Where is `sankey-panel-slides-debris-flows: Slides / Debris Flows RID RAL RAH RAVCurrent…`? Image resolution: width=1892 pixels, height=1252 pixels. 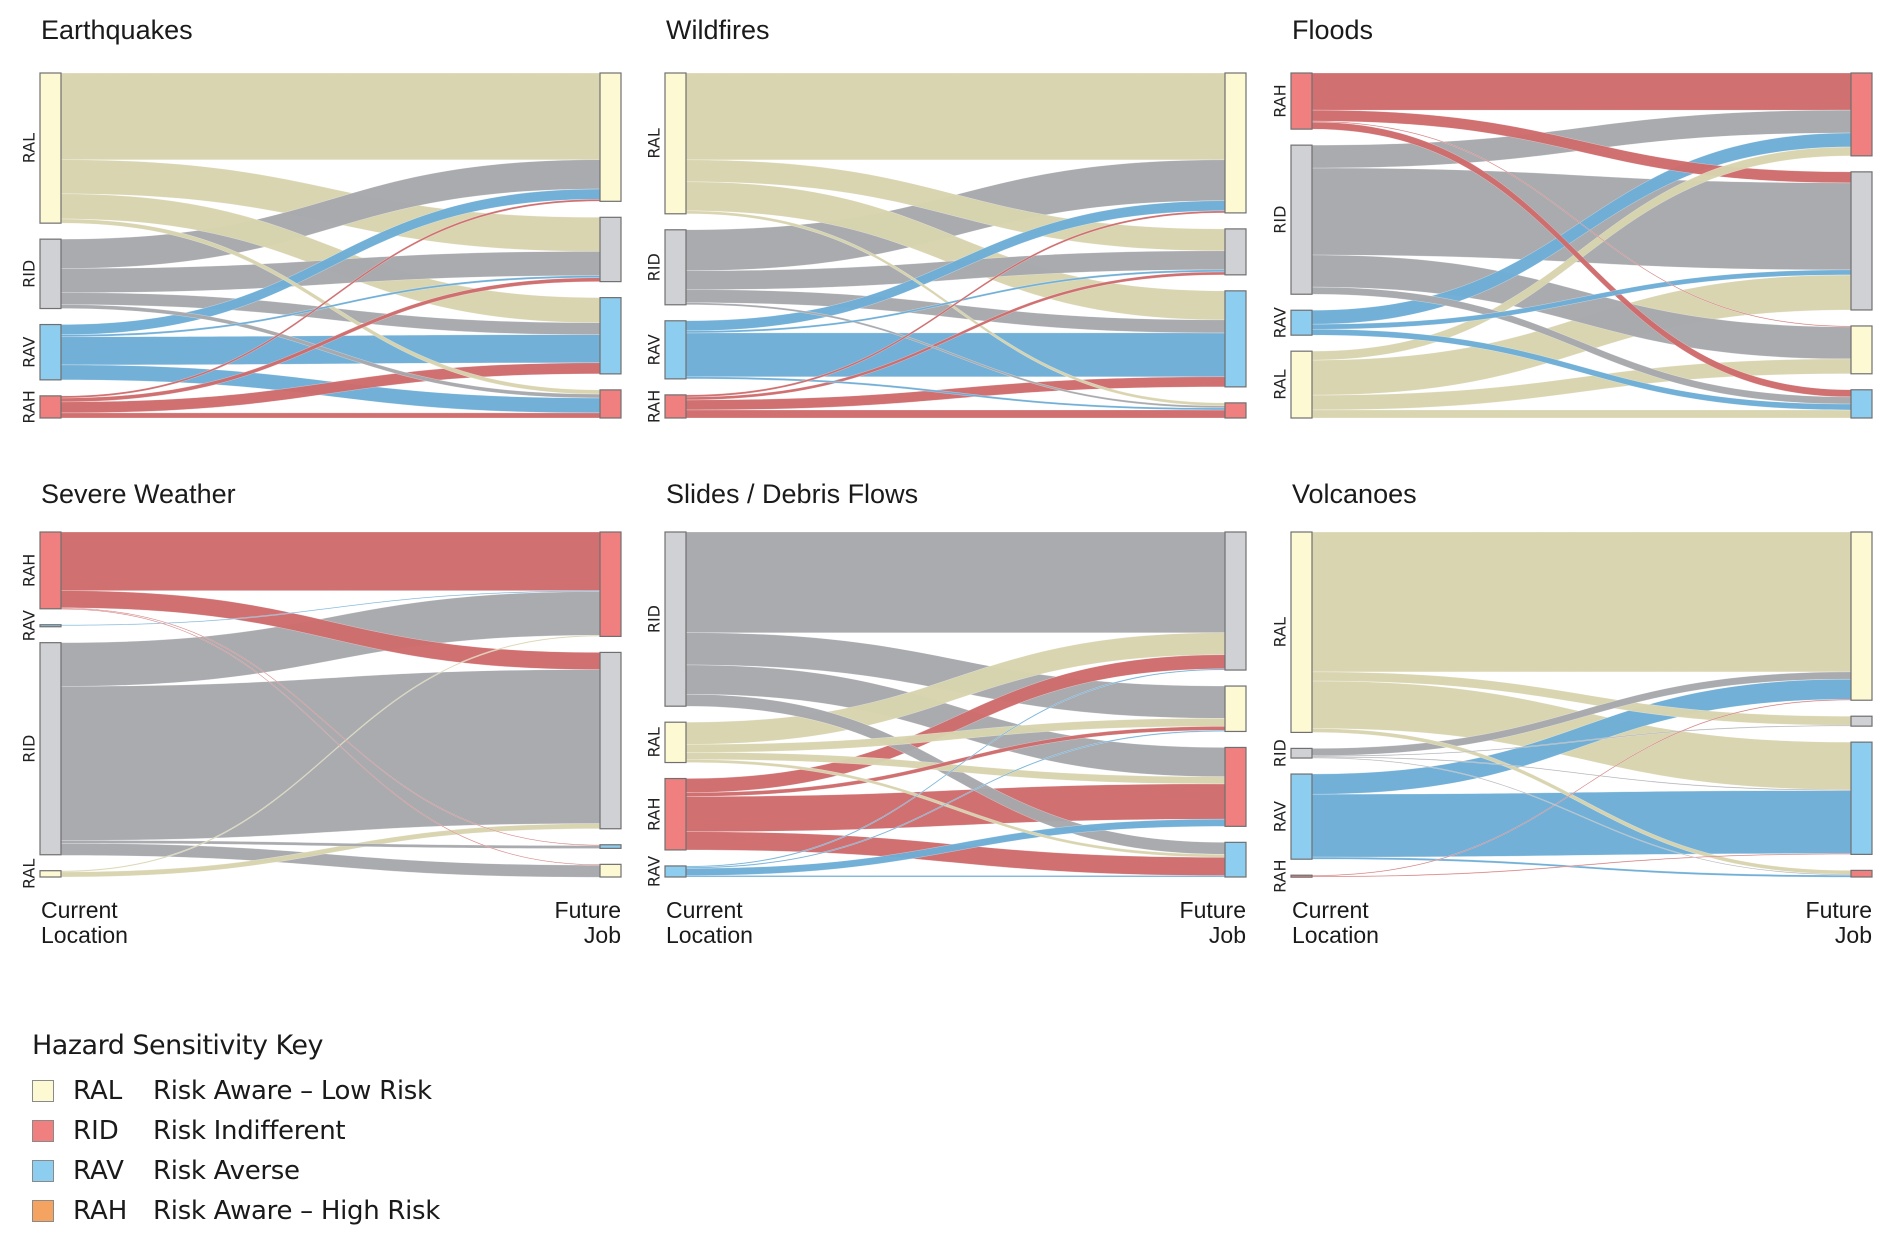
sankey-panel-slides-debris-flows: Slides / Debris Flows RID RAL RAH RAVCurrent… is located at coordinates (946, 713).